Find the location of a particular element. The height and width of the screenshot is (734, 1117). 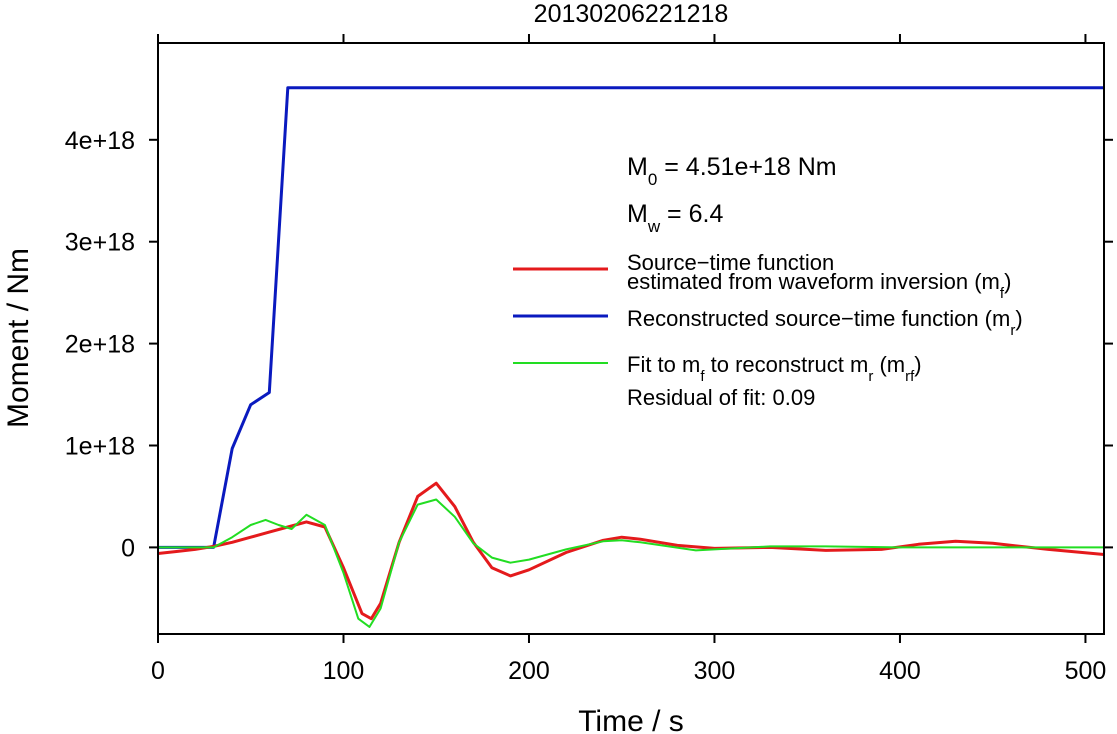

x-tick-label: 100 is located at coordinates (344, 671).